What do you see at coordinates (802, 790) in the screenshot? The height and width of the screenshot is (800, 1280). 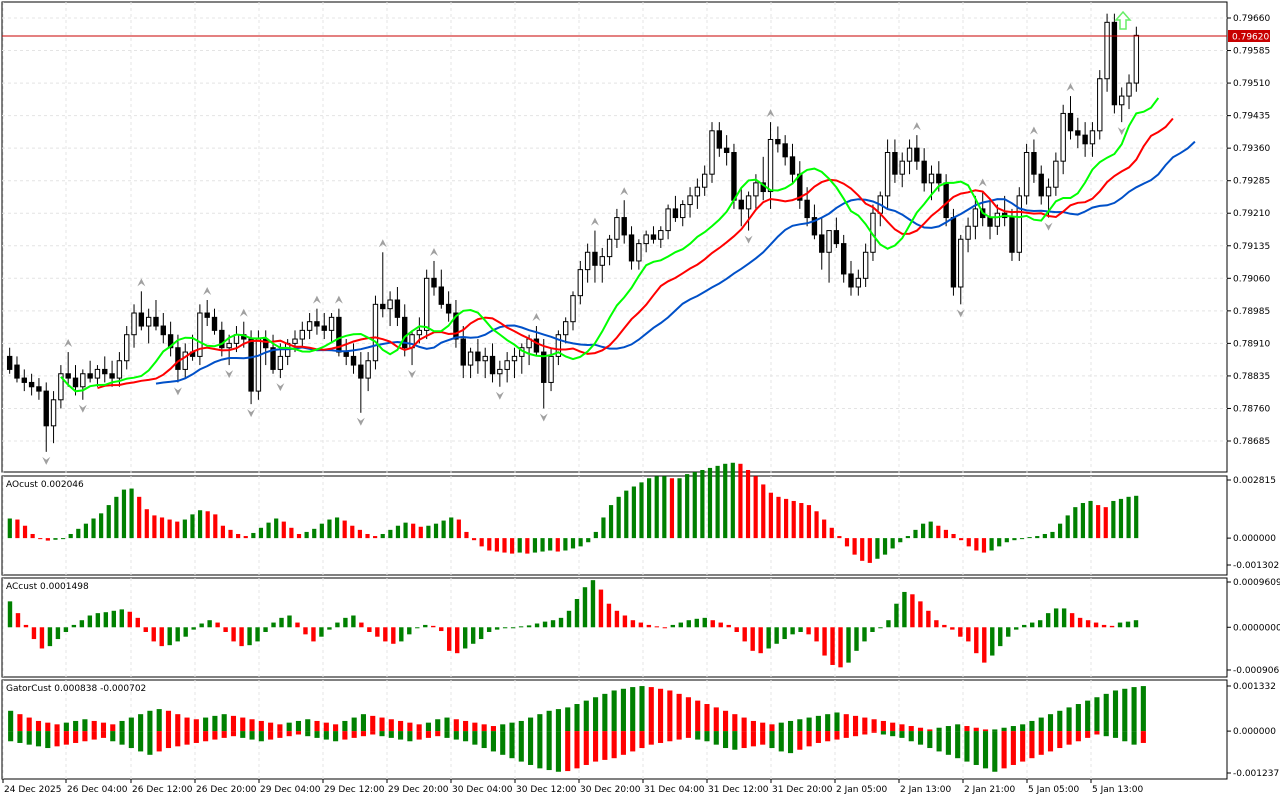 I see `time-axis-label: 31 Dec 20:00` at bounding box center [802, 790].